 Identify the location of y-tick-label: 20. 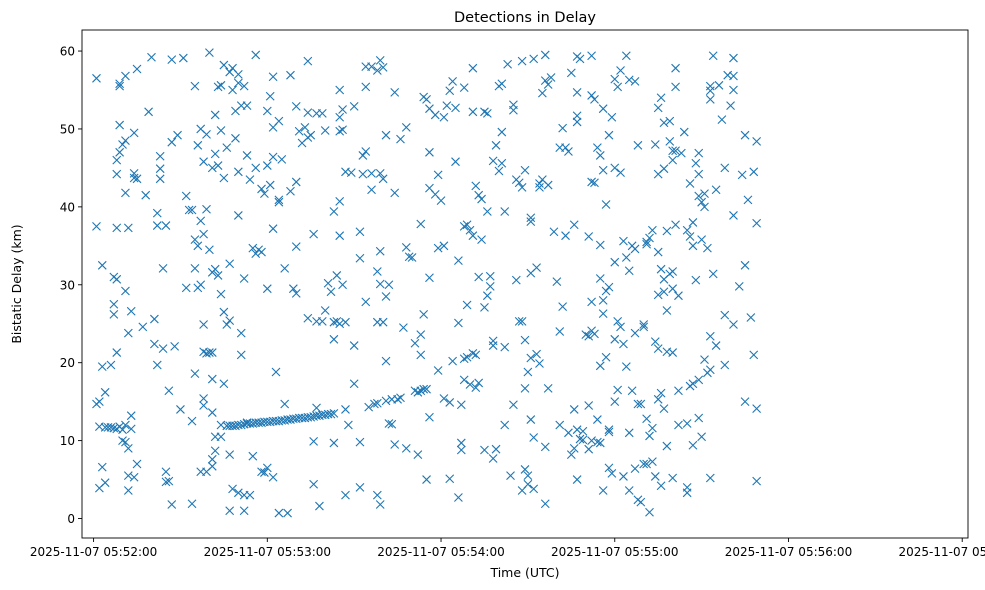
(67, 363).